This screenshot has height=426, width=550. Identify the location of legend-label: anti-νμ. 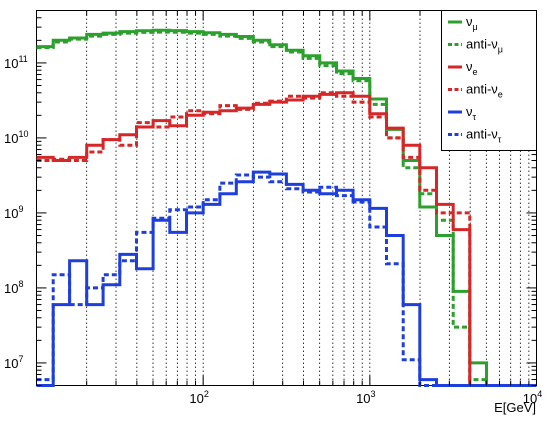
(484, 46).